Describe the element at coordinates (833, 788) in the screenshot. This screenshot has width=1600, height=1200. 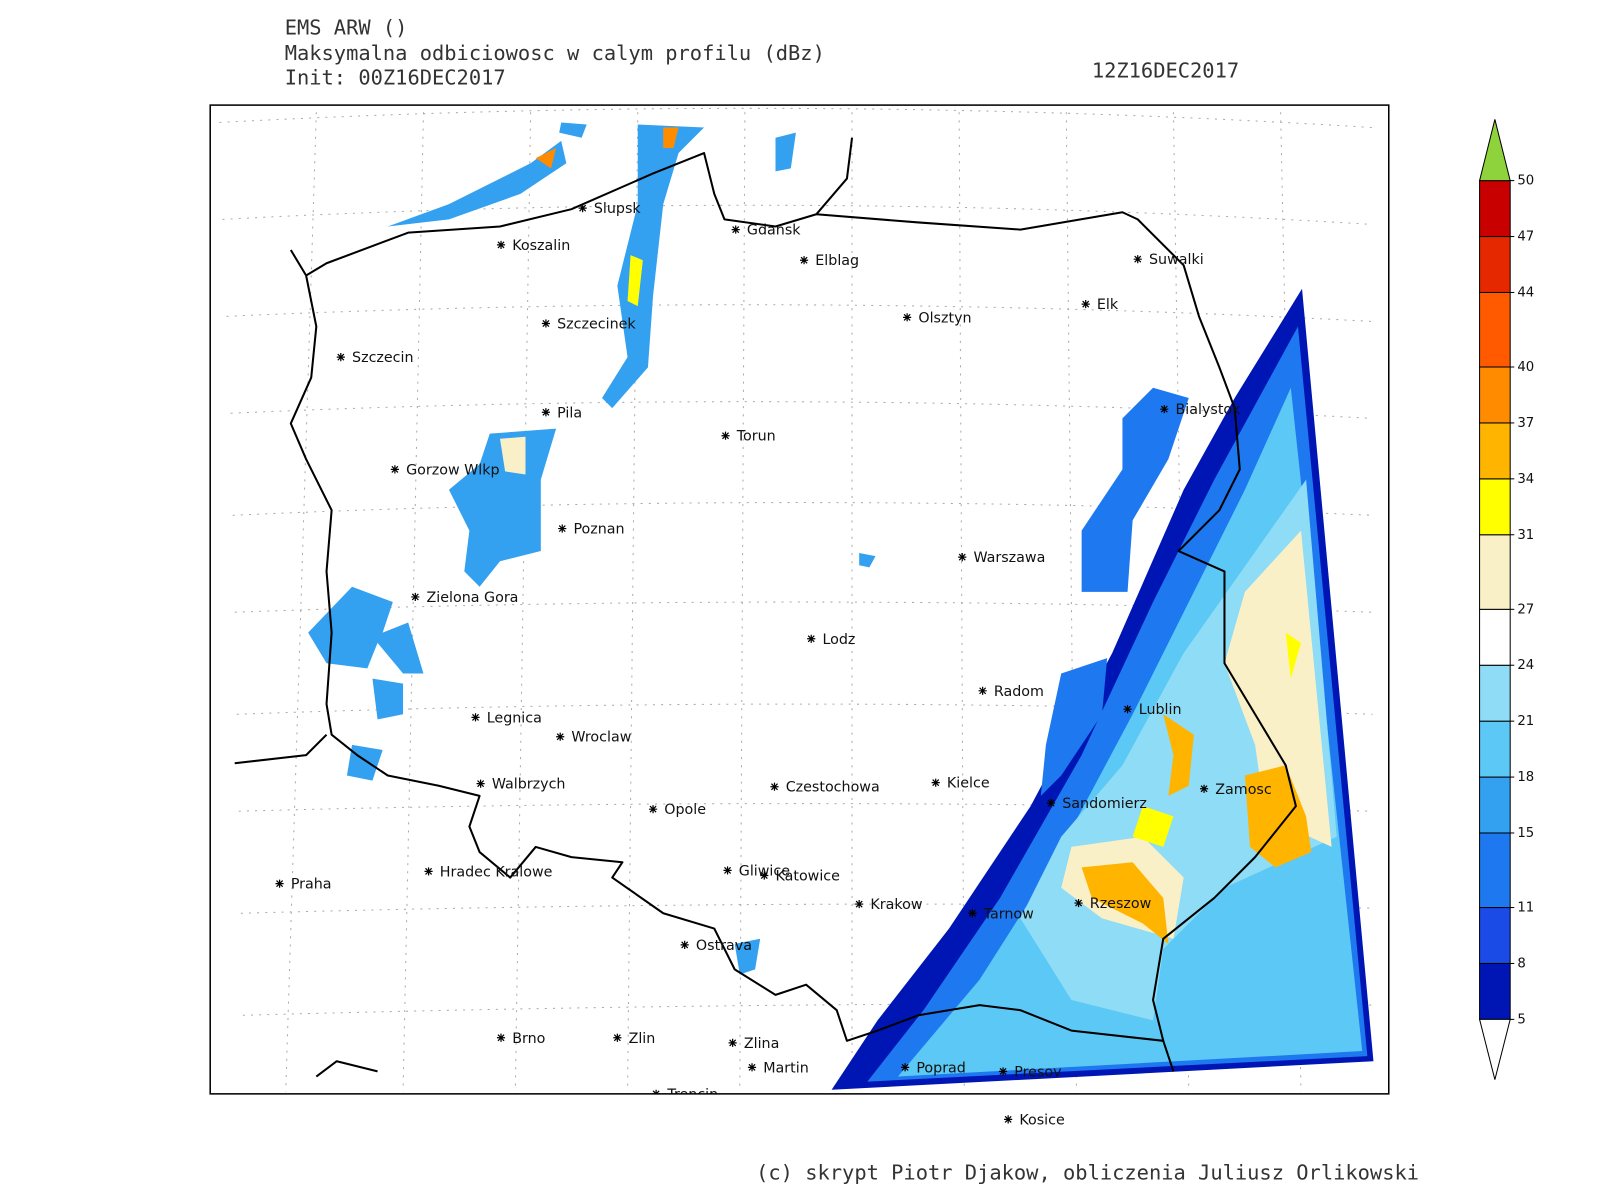
I see `city-label: Czestochowa` at that location.